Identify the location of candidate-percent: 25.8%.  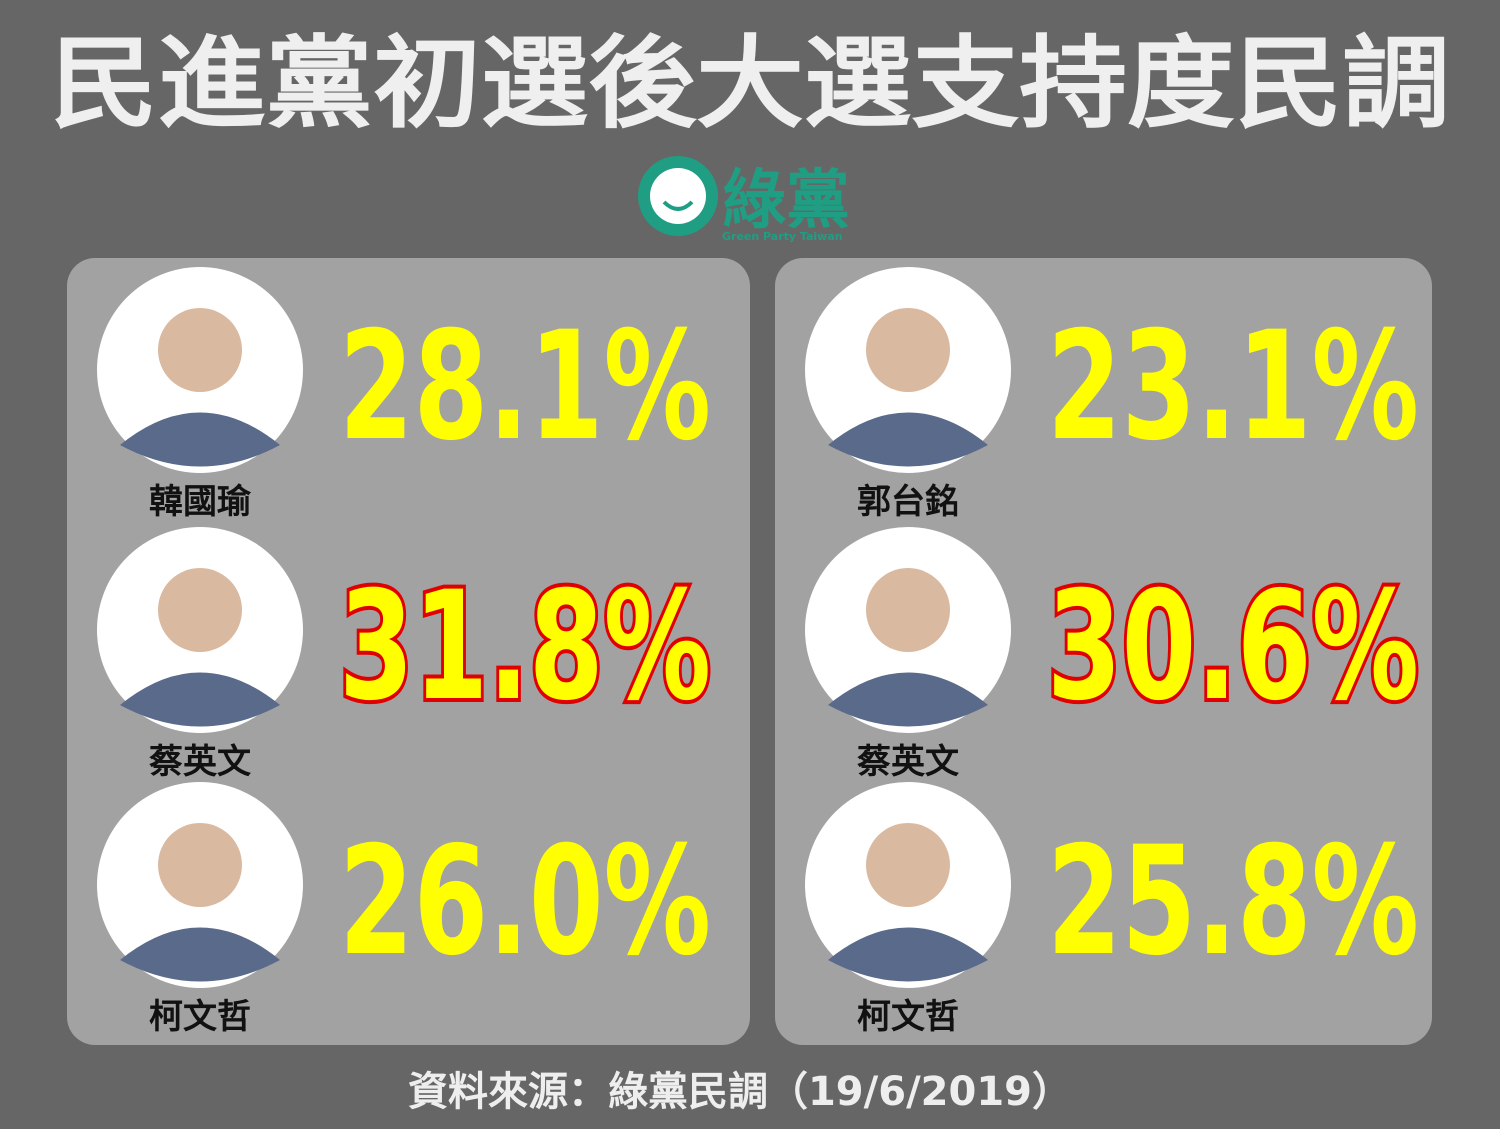
(1233, 902).